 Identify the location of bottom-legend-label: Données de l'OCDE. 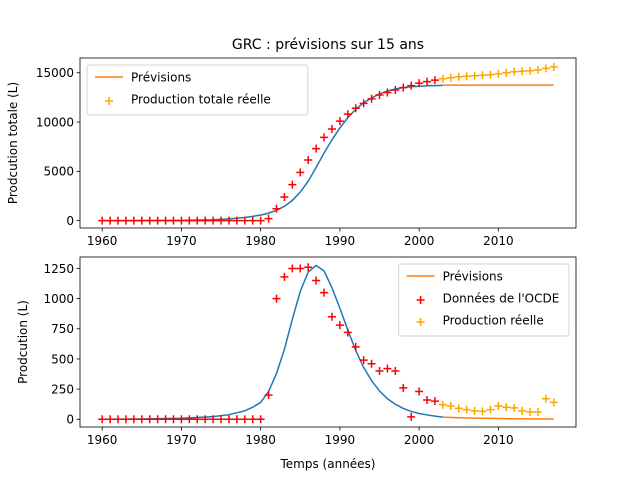
(501, 299).